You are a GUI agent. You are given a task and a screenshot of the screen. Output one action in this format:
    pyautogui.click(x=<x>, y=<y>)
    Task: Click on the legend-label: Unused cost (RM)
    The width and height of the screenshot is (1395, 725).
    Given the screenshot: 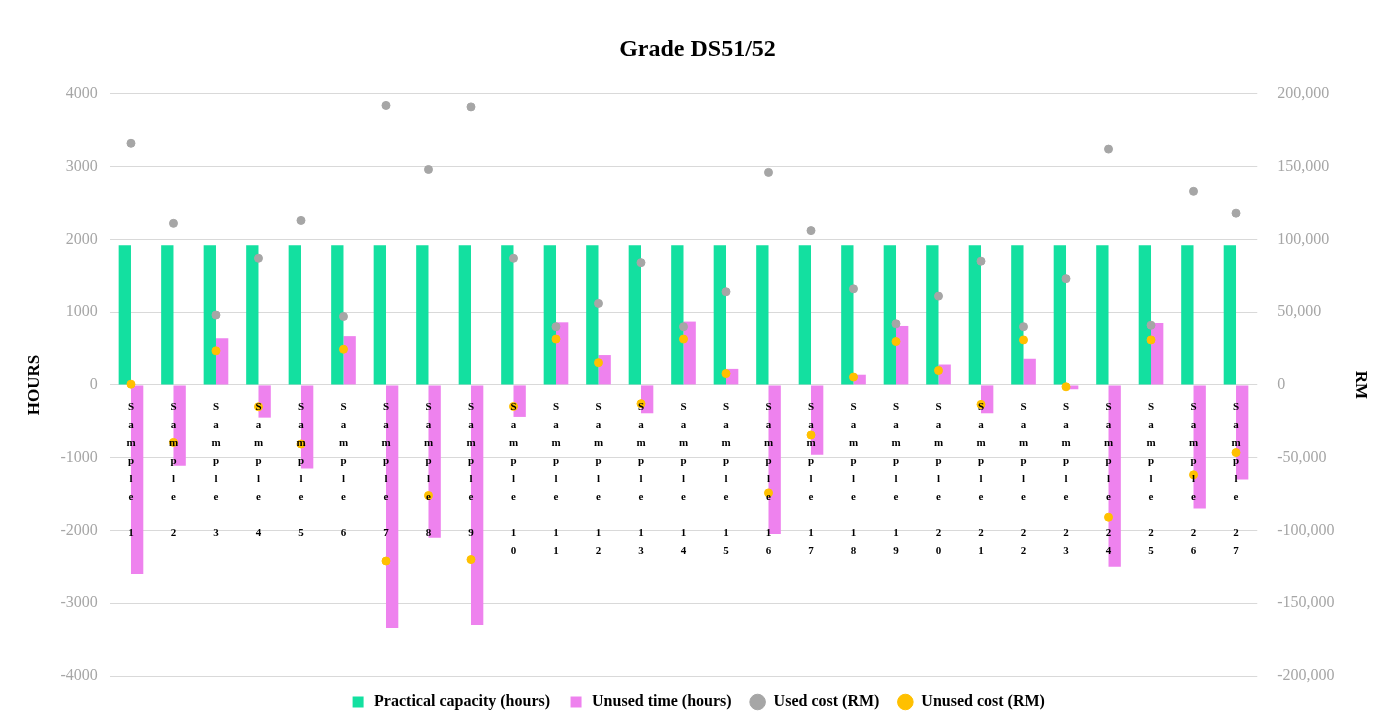 What is the action you would take?
    pyautogui.click(x=983, y=701)
    